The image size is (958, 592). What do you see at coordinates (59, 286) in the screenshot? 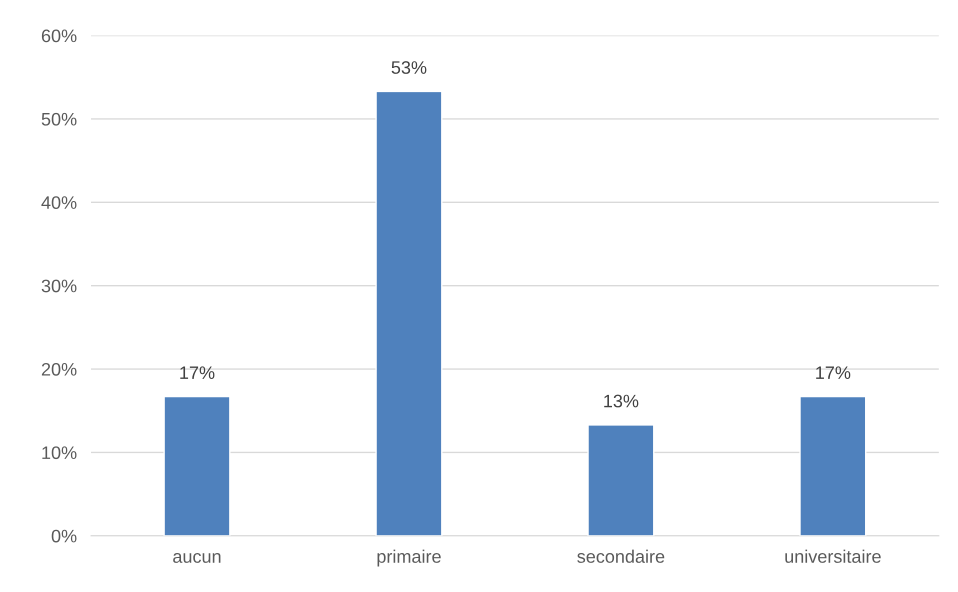
I see `y-tick-label: 30%` at bounding box center [59, 286].